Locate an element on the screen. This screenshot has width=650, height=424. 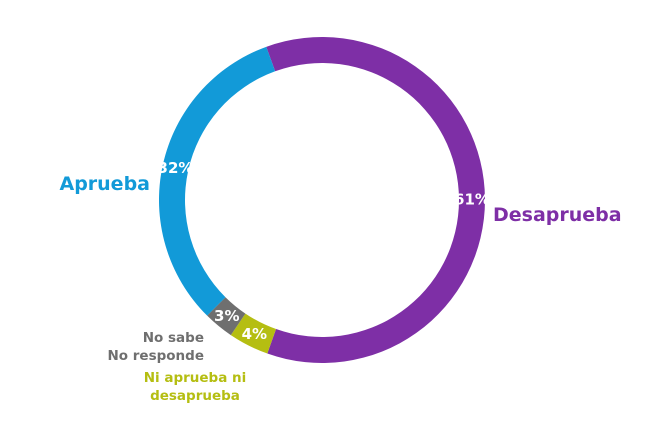
category-label-line: Desaprueba is located at coordinates (557, 215).